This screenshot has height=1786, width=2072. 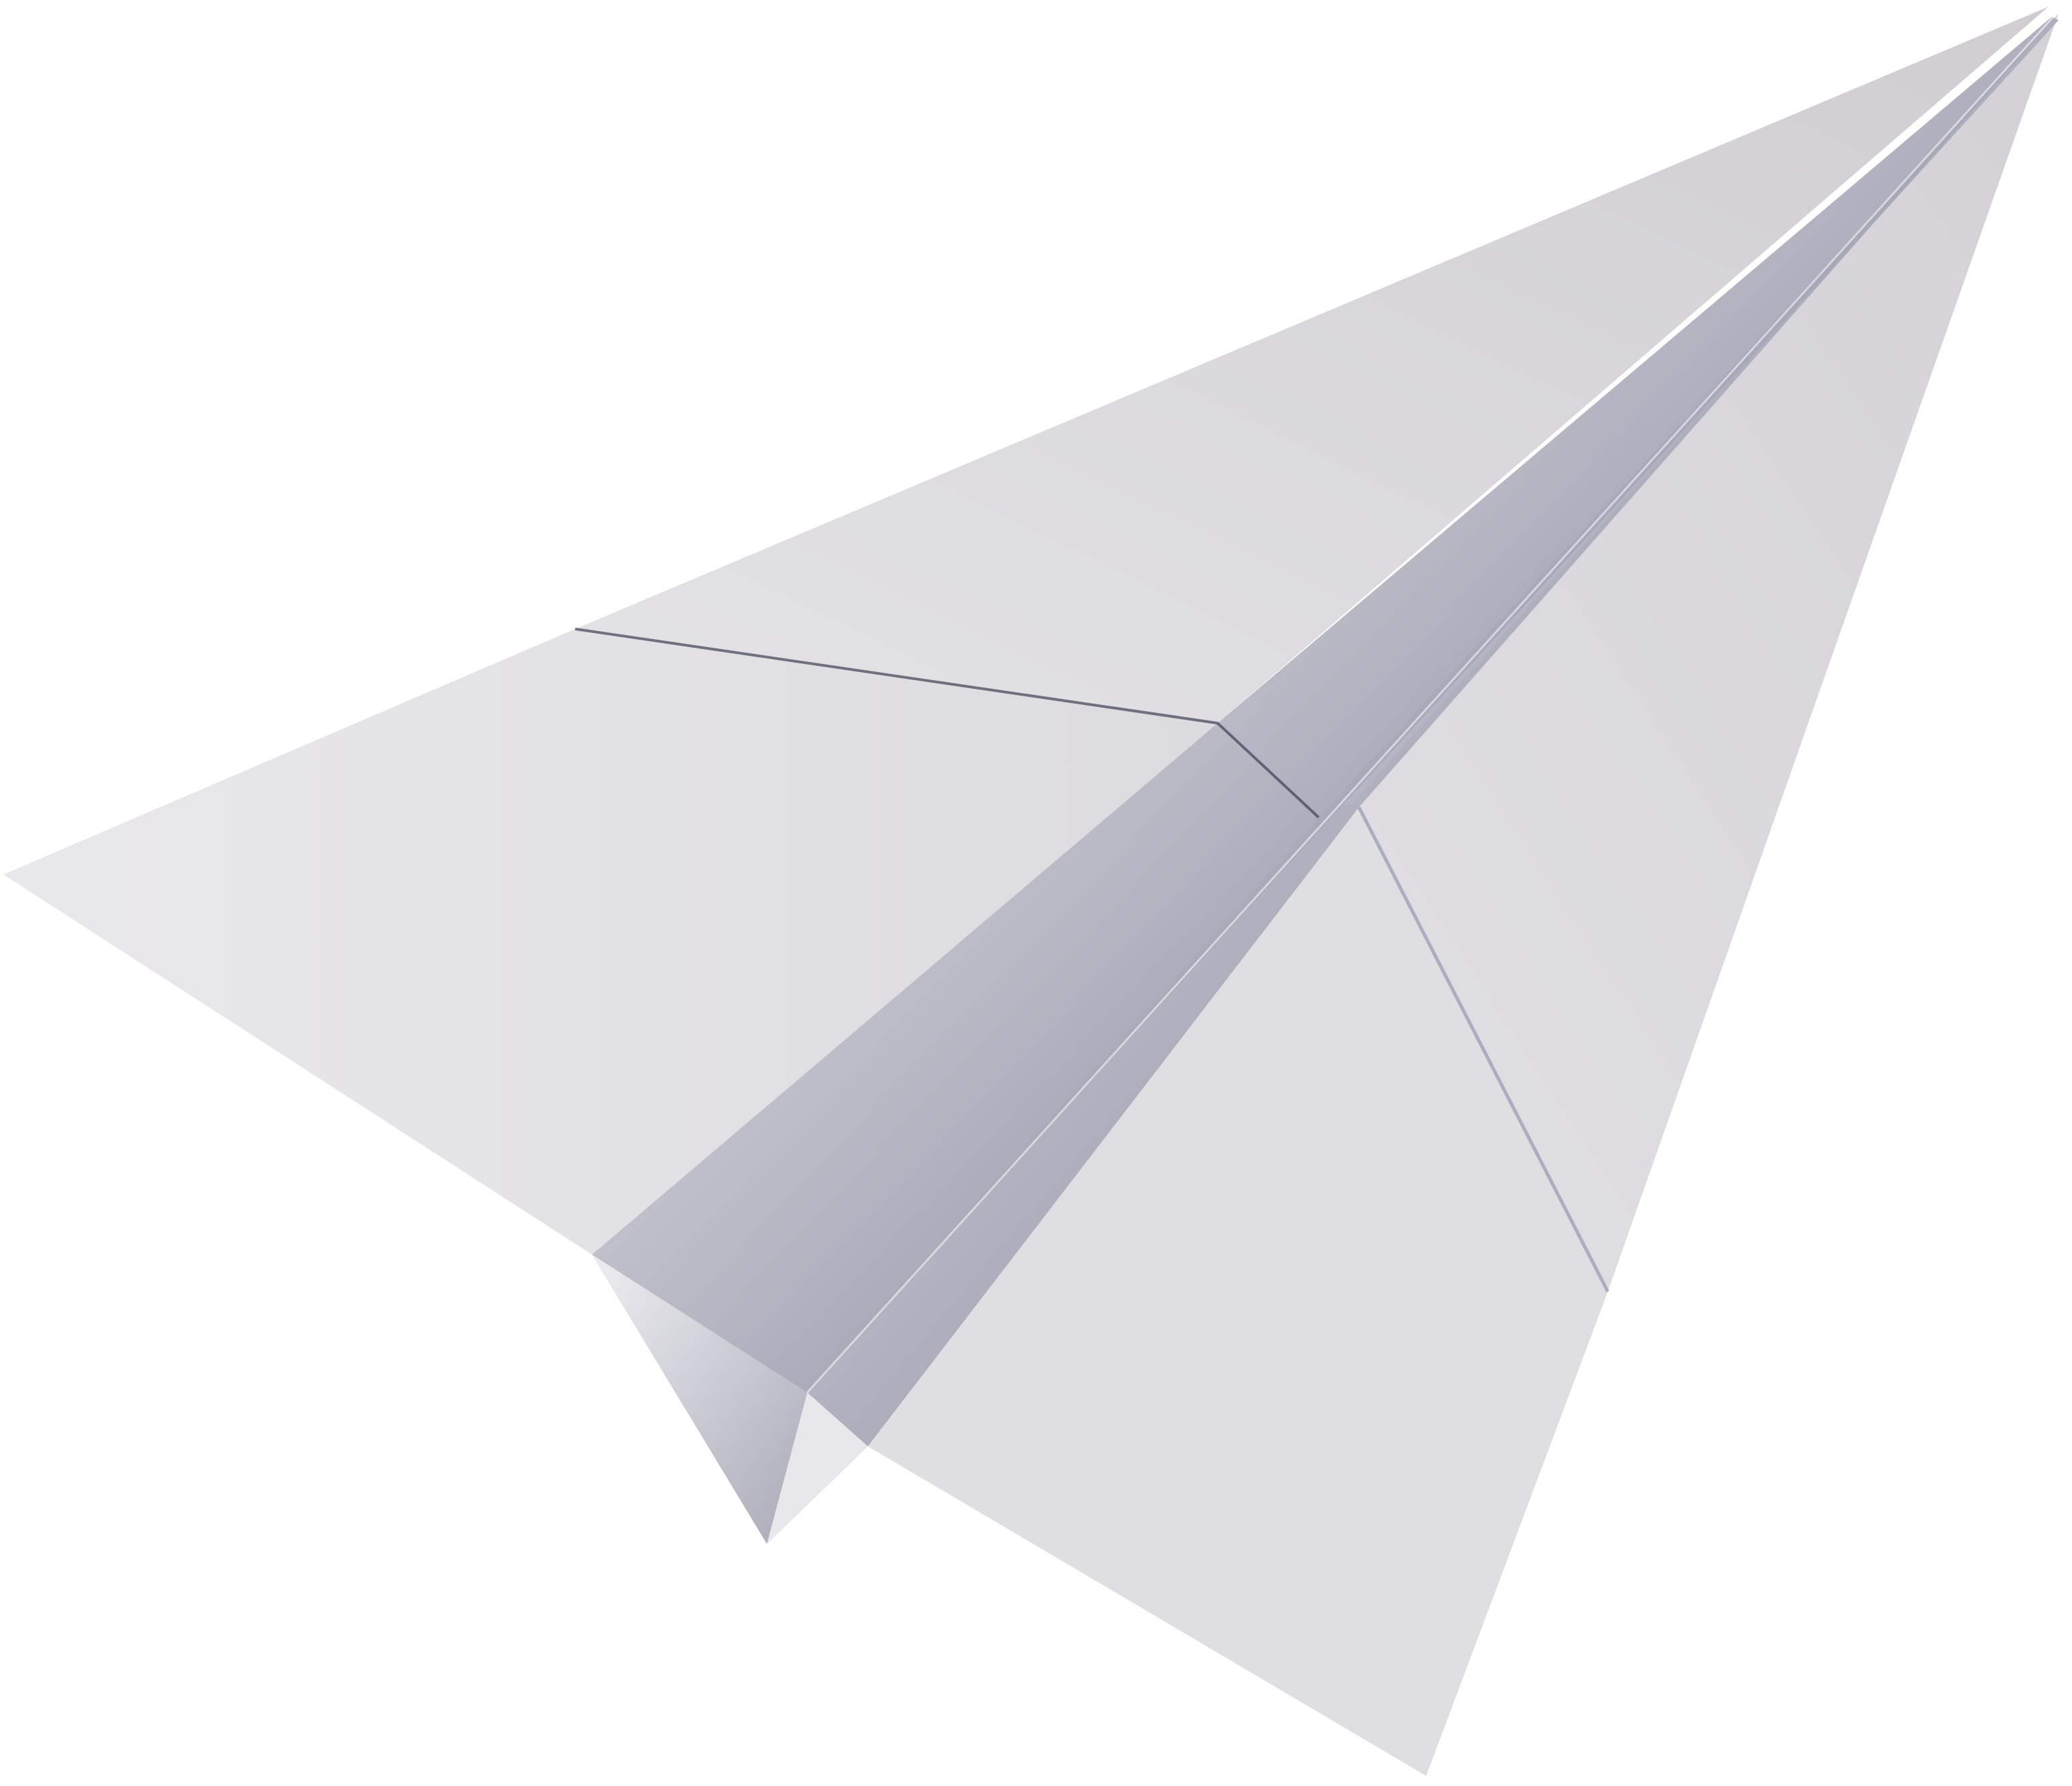 What do you see at coordinates (1483, 1049) in the screenshot?
I see `right-wing-fold-line` at bounding box center [1483, 1049].